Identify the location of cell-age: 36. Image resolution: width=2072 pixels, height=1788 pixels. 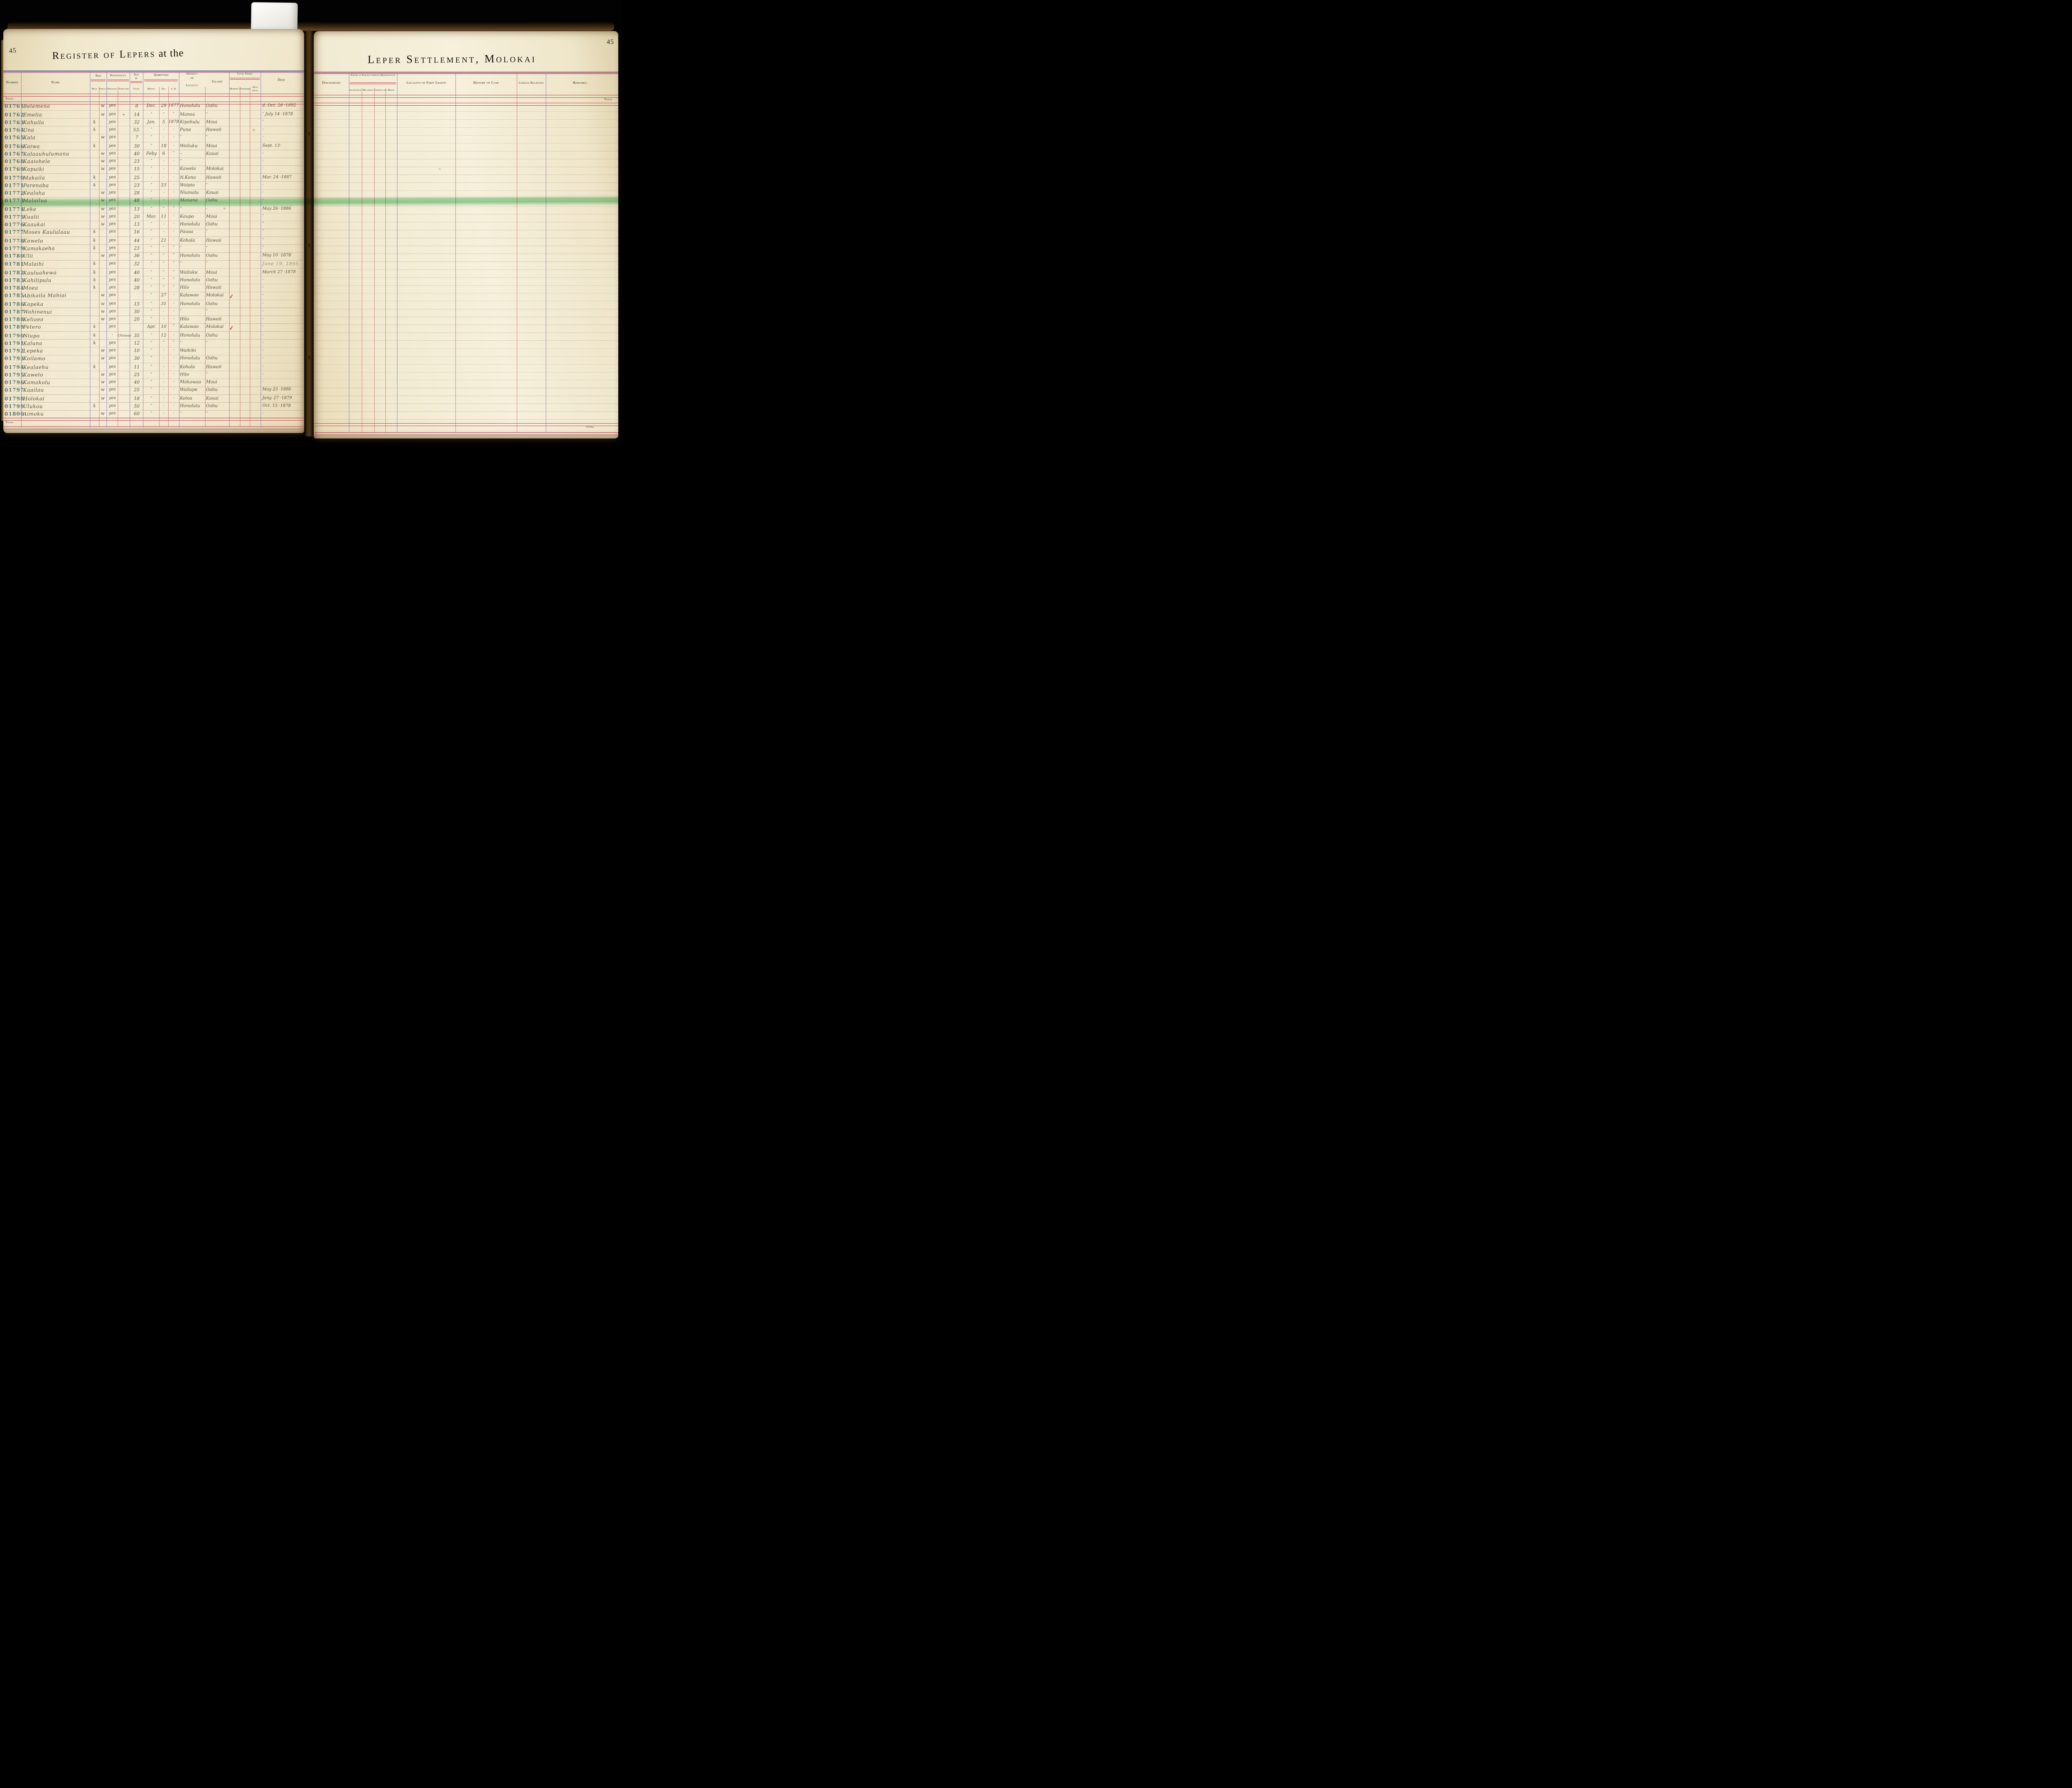
(137, 256).